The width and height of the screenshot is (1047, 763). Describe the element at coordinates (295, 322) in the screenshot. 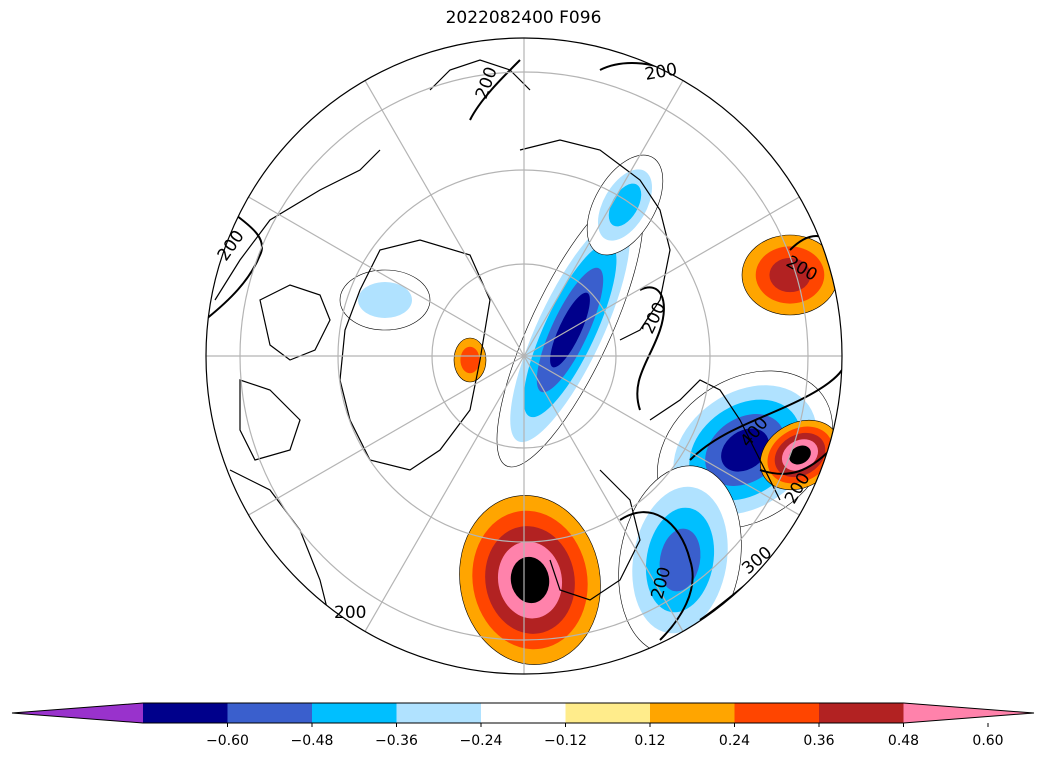

I see `coastline-canadian-archipelago` at that location.